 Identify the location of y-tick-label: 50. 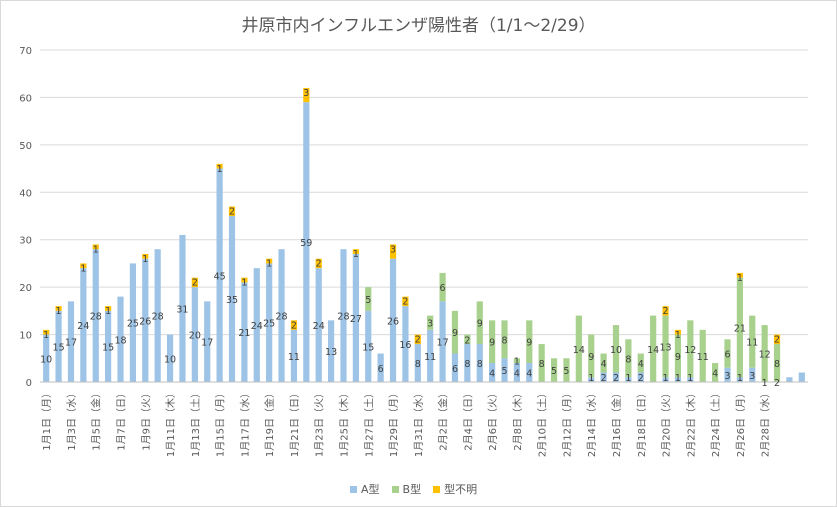
(25, 146).